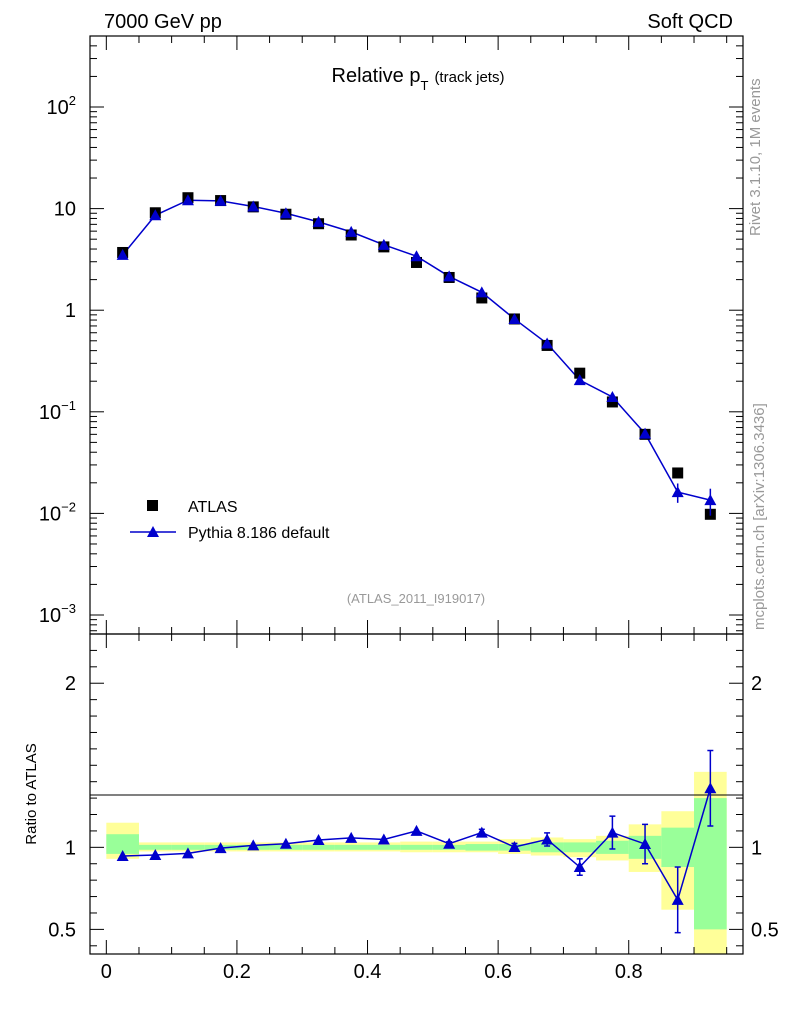  I want to click on ratio-series, so click(416, 841).